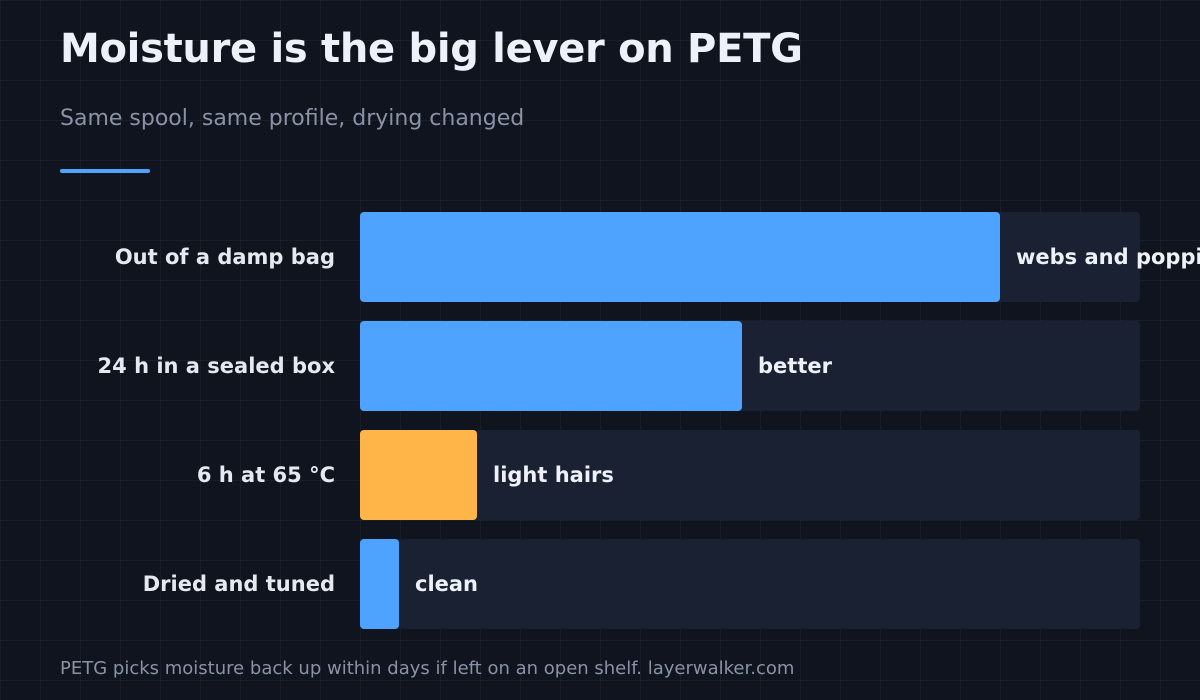 The width and height of the screenshot is (1200, 700). I want to click on category-label: Out of a damp bag, so click(224, 257).